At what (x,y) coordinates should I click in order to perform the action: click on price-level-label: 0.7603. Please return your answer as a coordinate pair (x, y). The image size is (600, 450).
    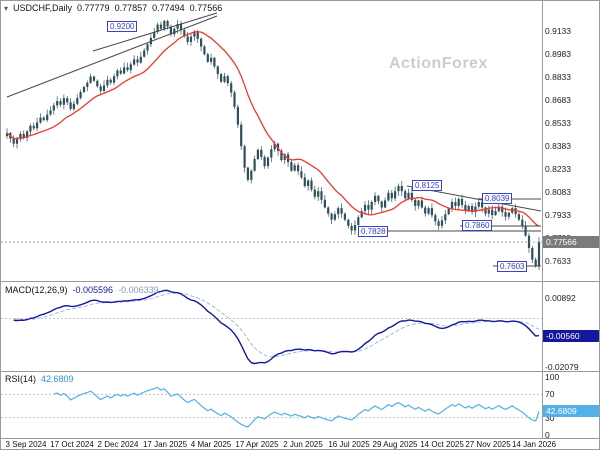
    Looking at the image, I should click on (512, 266).